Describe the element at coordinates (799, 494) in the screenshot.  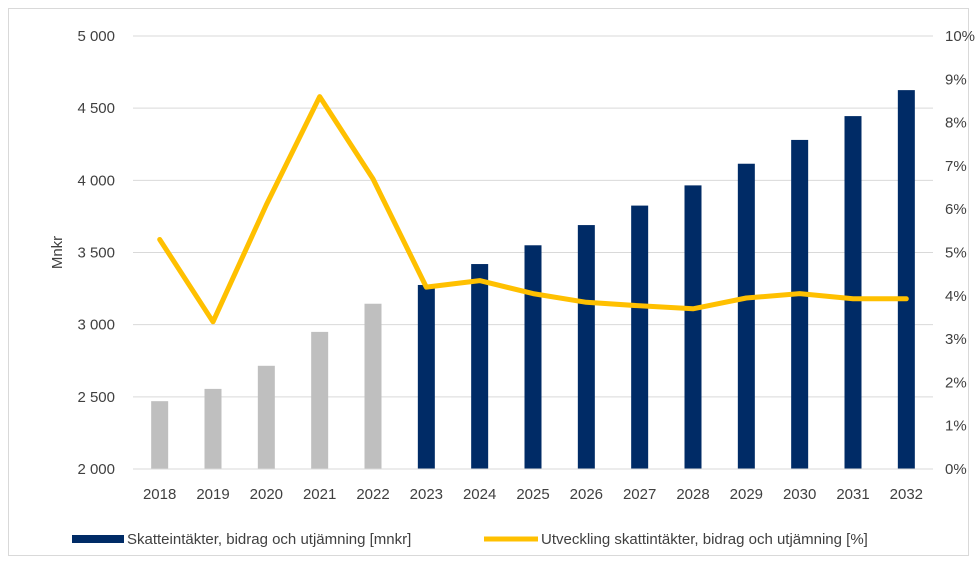
I see `x-tick-label: 2030` at that location.